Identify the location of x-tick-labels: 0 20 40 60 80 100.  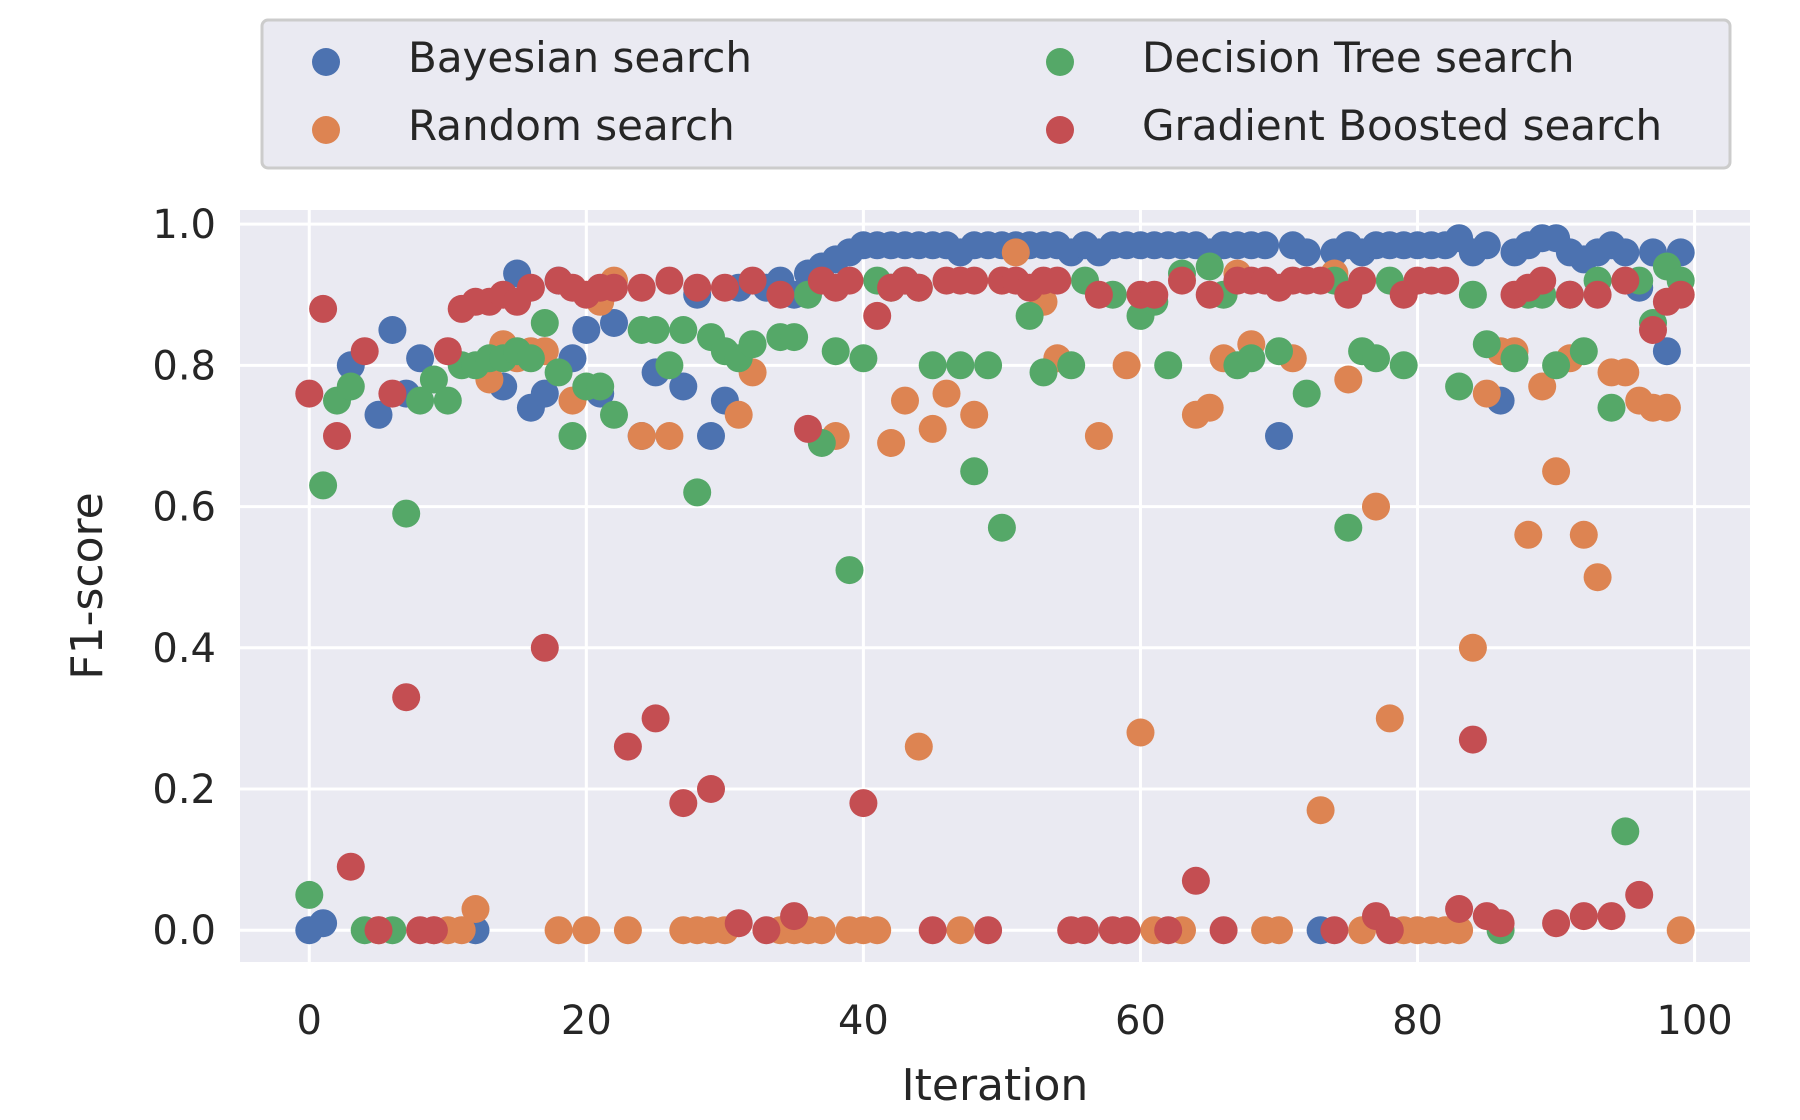
(1015, 1021).